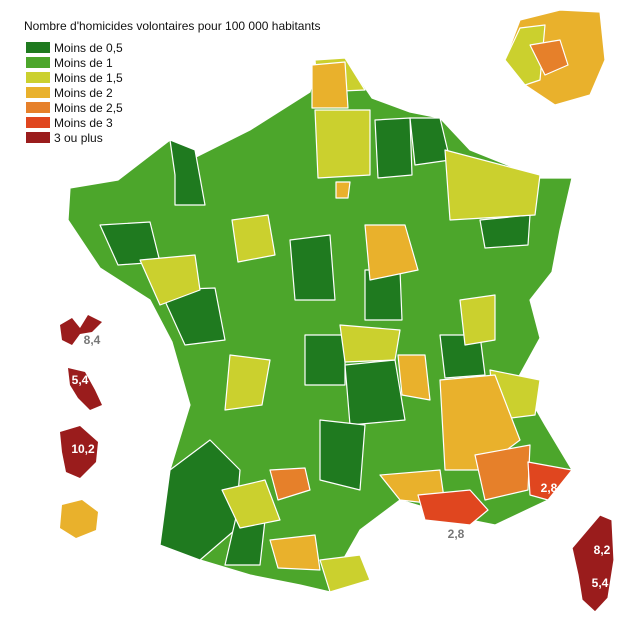 The width and height of the screenshot is (639, 626). Describe the element at coordinates (79, 519) in the screenshot. I see `reunion` at that location.